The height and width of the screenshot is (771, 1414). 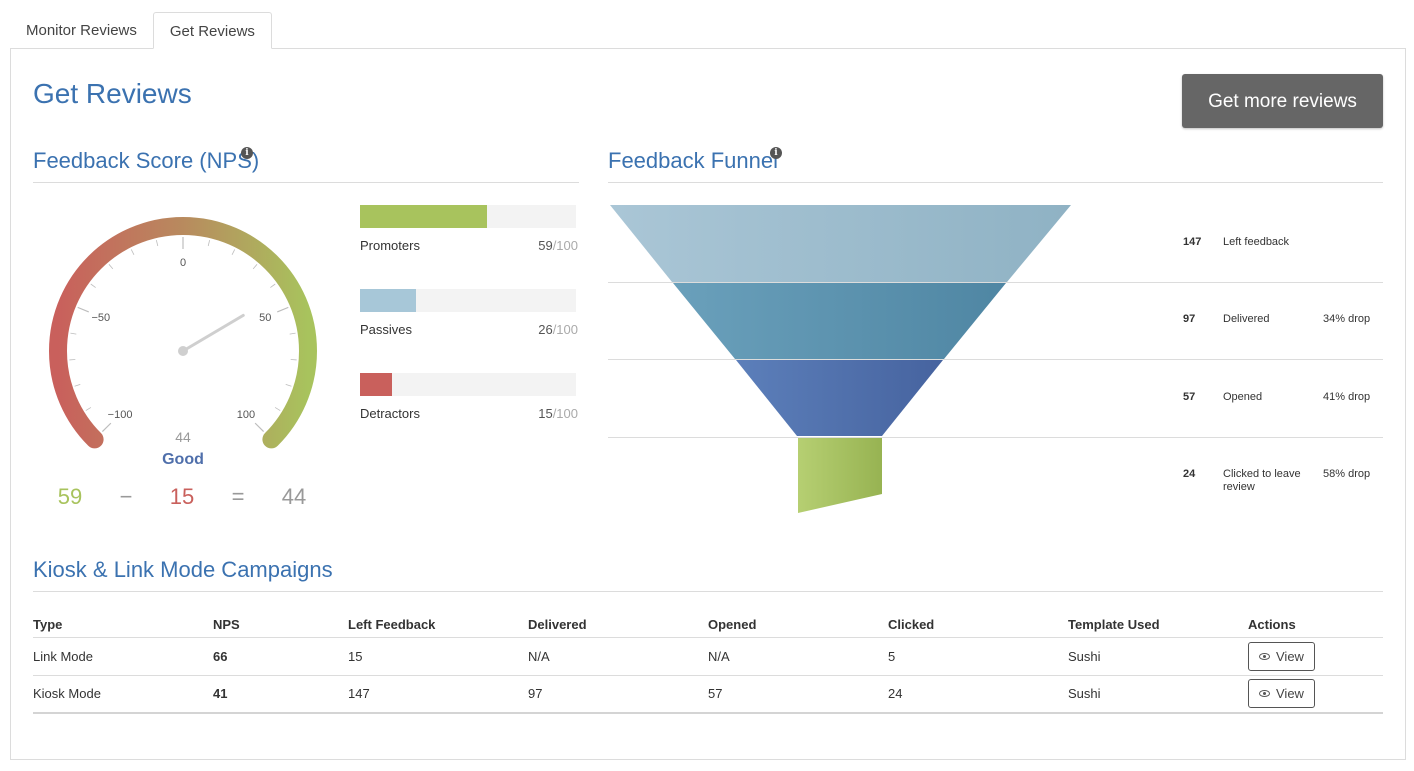 What do you see at coordinates (146, 161) in the screenshot?
I see `nps-section-title: Feedback Score (NPS)` at bounding box center [146, 161].